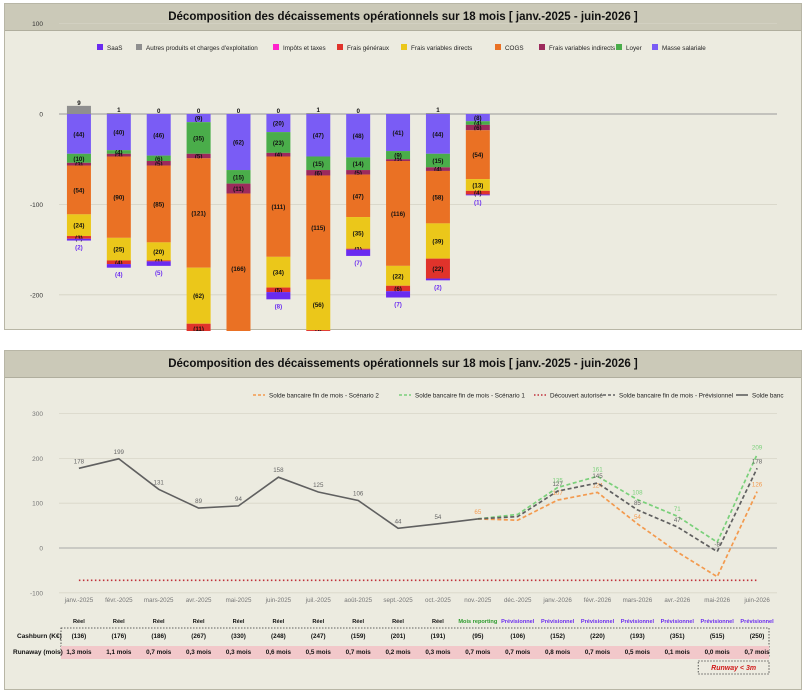 The height and width of the screenshot is (693, 806). Describe the element at coordinates (678, 652) in the screenshot. I see `runway-cell: 0,1 mois` at that location.